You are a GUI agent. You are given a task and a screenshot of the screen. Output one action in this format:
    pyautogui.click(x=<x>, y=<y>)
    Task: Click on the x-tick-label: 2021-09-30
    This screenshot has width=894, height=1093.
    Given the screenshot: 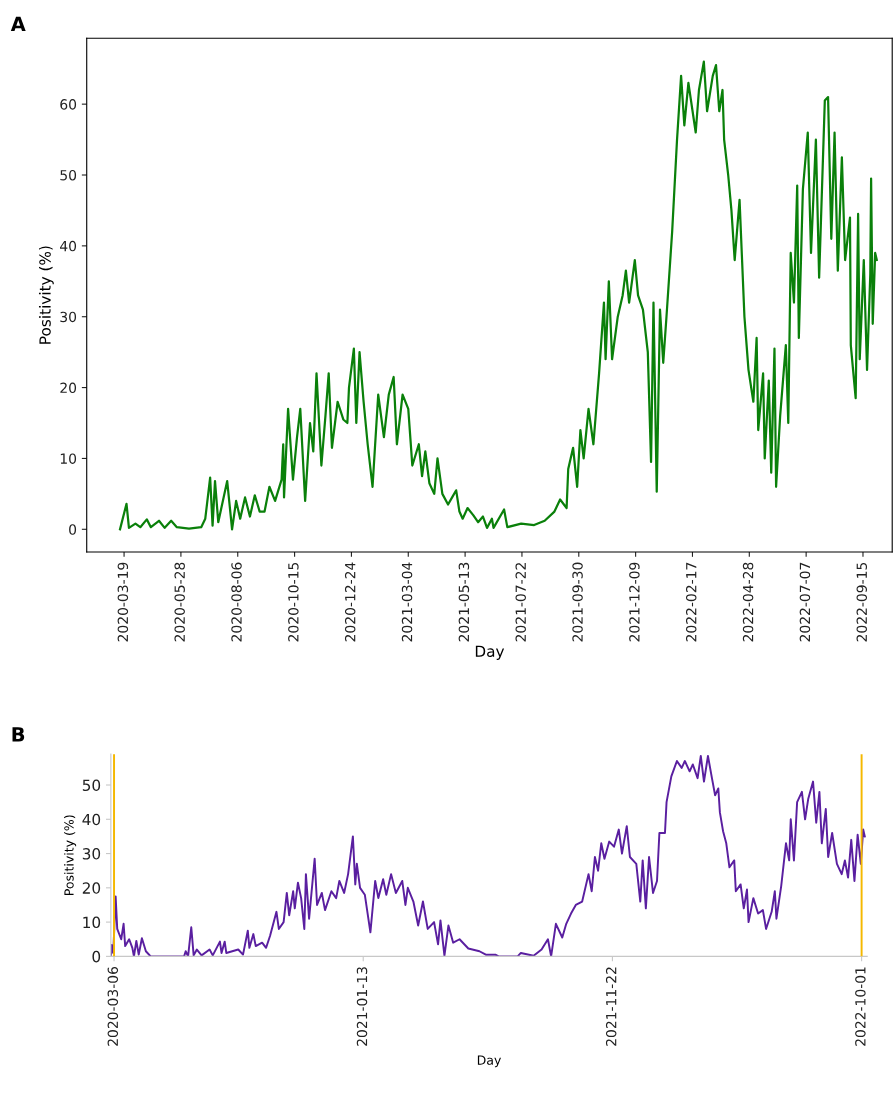 What is the action you would take?
    pyautogui.click(x=577, y=602)
    